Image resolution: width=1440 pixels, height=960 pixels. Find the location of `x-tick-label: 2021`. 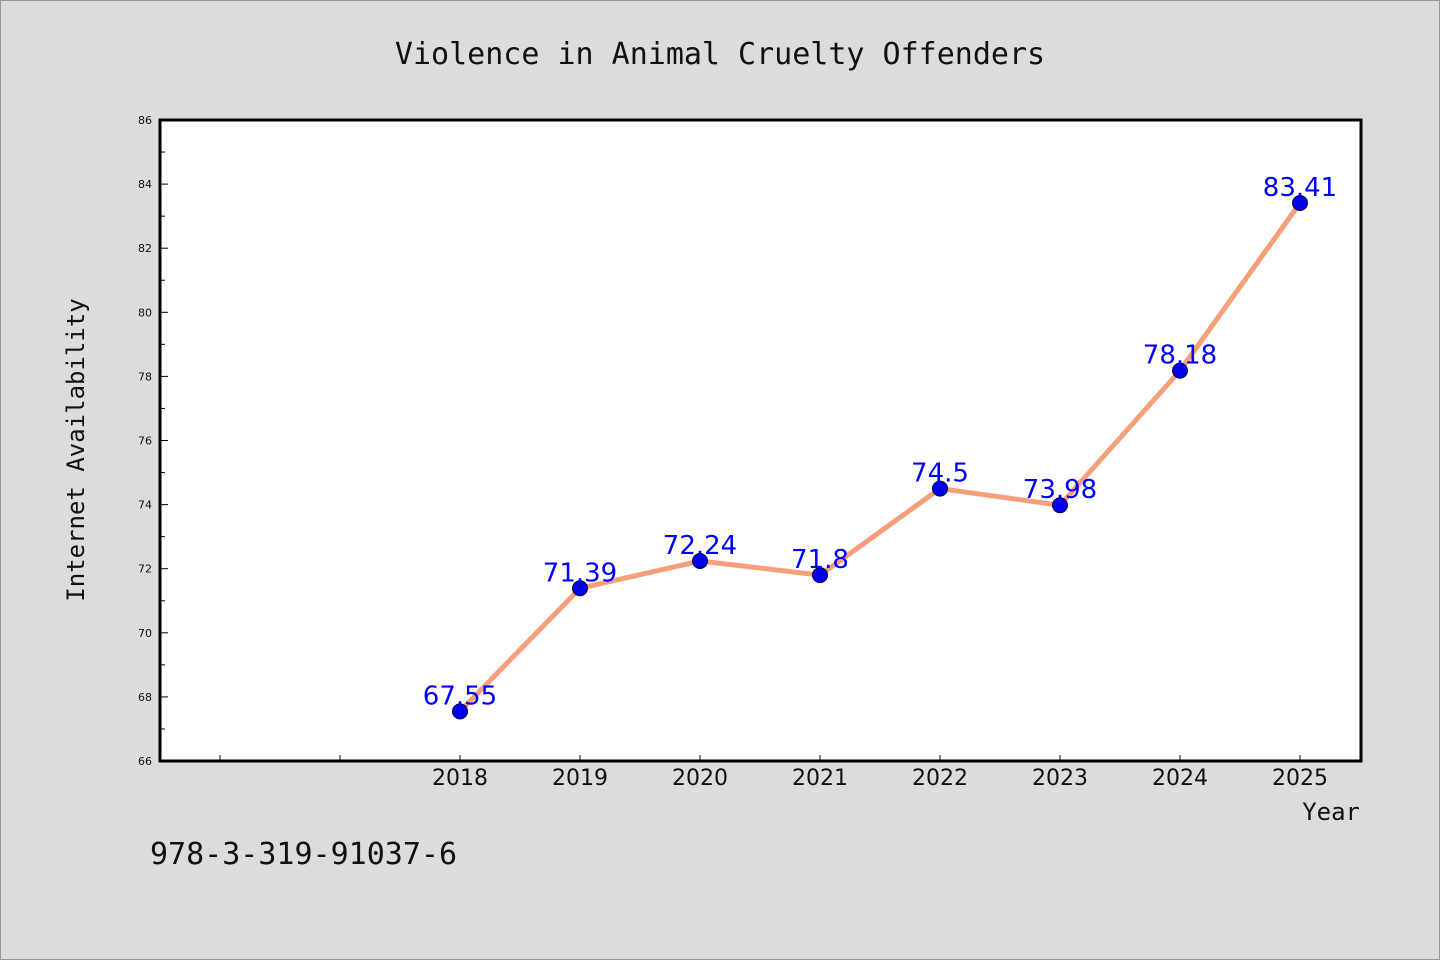

x-tick-label: 2021 is located at coordinates (820, 778).